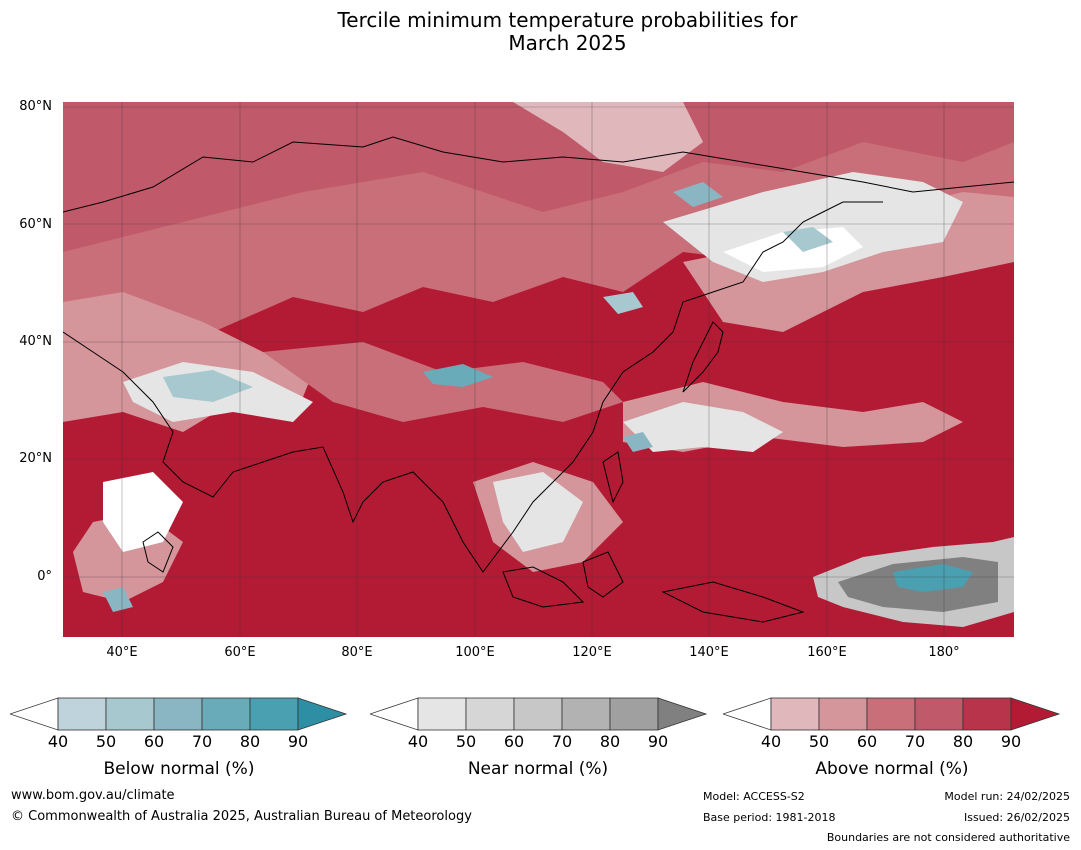  What do you see at coordinates (357, 652) in the screenshot?
I see `lon-label-80e: 80°E` at bounding box center [357, 652].